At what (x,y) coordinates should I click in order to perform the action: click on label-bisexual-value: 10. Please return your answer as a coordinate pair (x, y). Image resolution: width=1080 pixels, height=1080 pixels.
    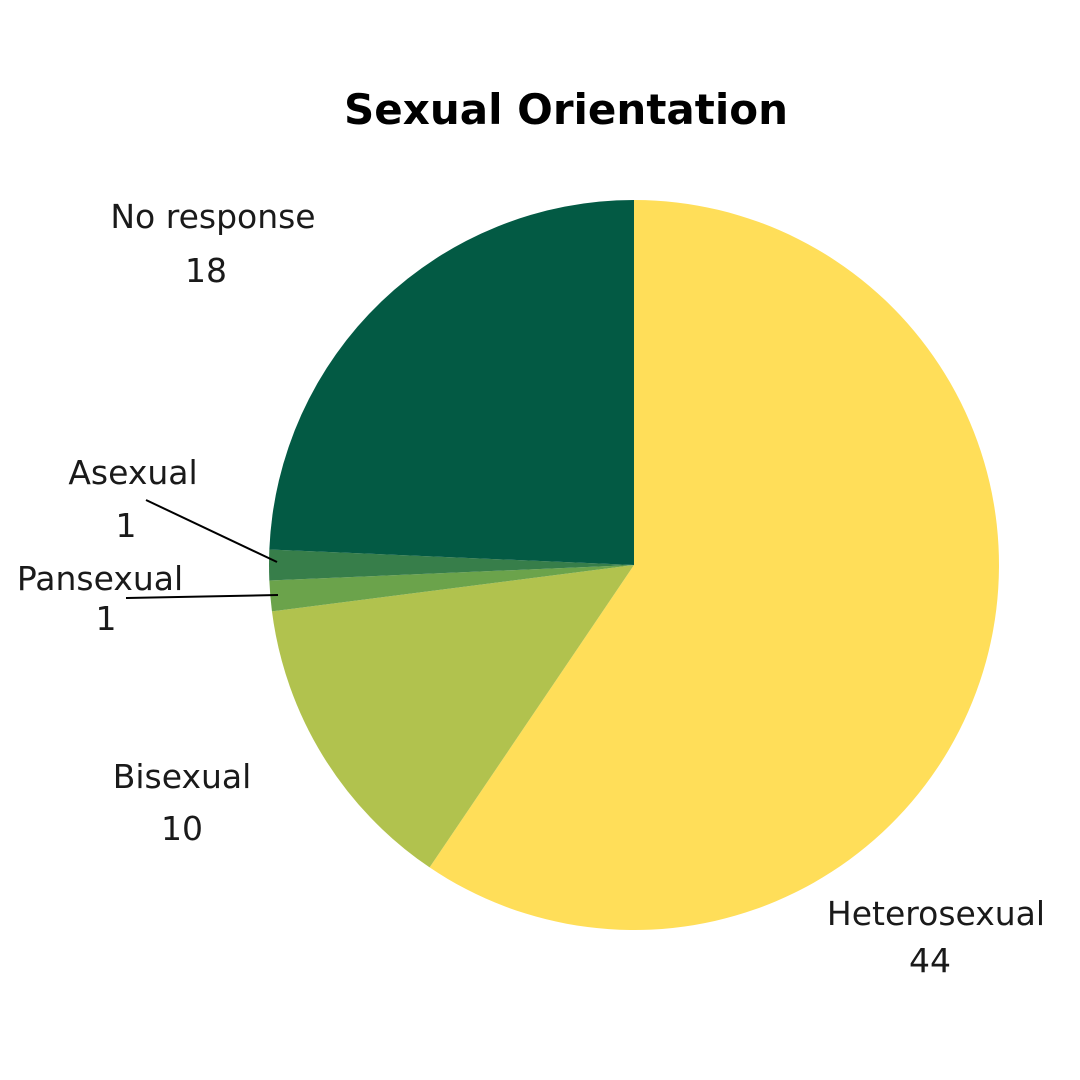
    Looking at the image, I should click on (182, 828).